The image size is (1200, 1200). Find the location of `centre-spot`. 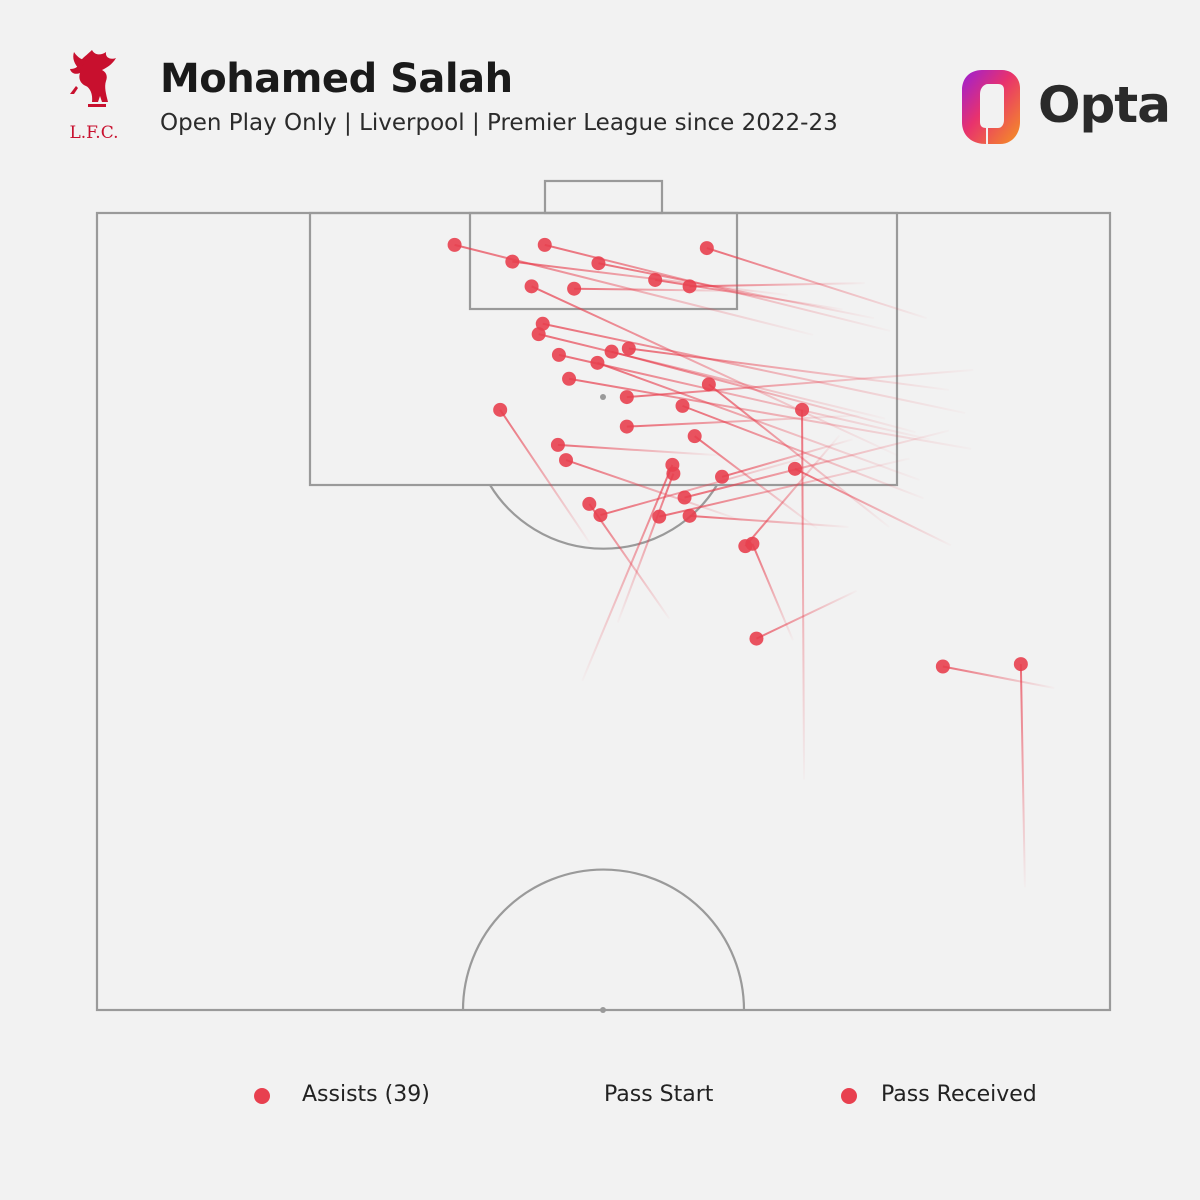

centre-spot is located at coordinates (603, 1010).